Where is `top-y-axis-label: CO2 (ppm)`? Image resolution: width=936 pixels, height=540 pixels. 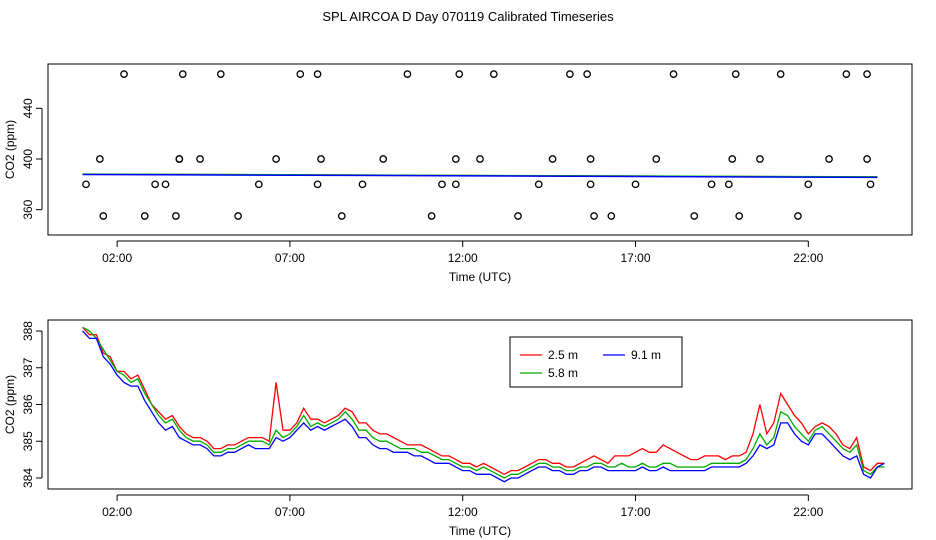 top-y-axis-label: CO2 (ppm) is located at coordinates (10, 149).